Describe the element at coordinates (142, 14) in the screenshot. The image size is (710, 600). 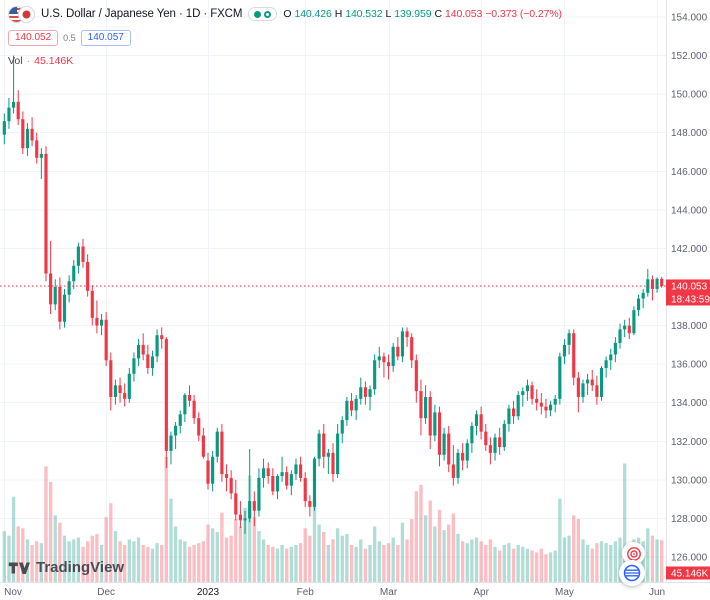
I see `symbol-title: U.S. Dollar / Japanese Yen · 1D · FXCM` at that location.